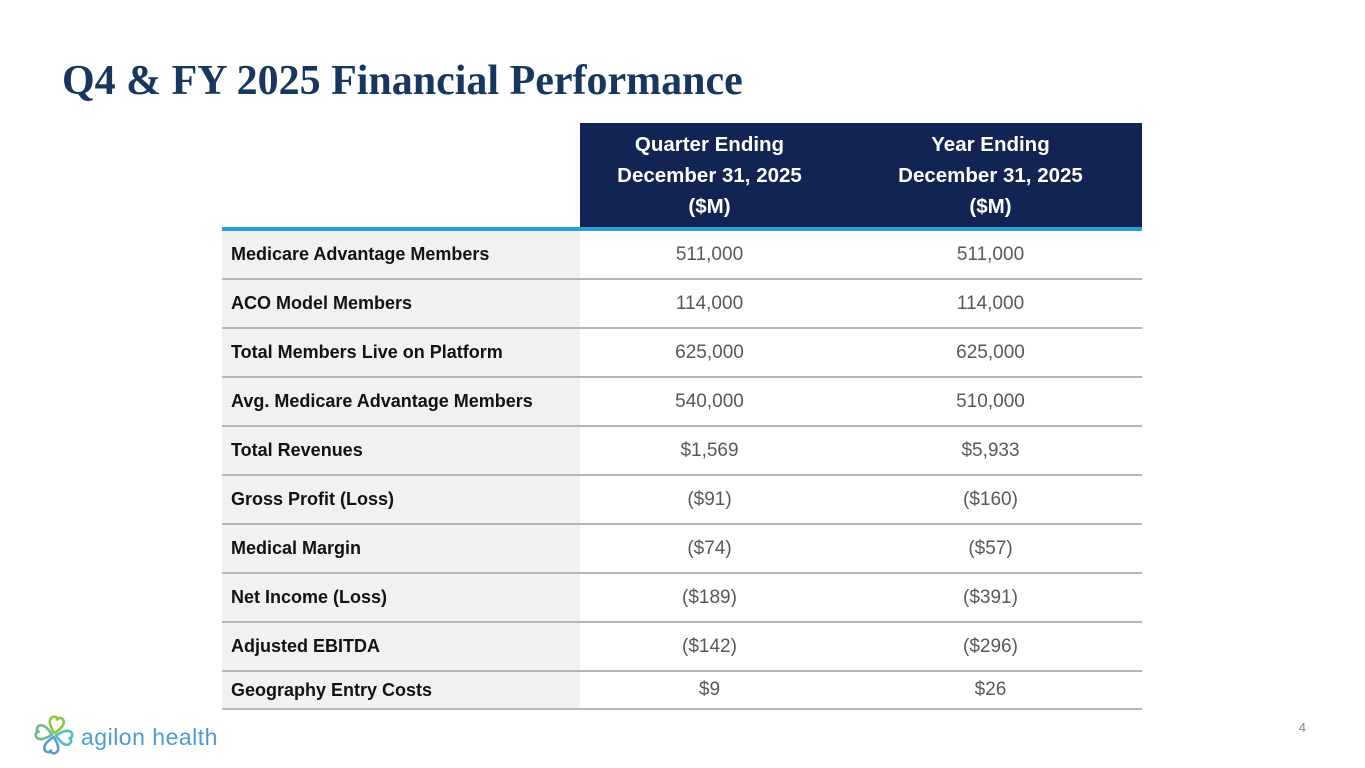 This screenshot has width=1365, height=768. What do you see at coordinates (990, 548) in the screenshot?
I see `year-value: ($57)` at bounding box center [990, 548].